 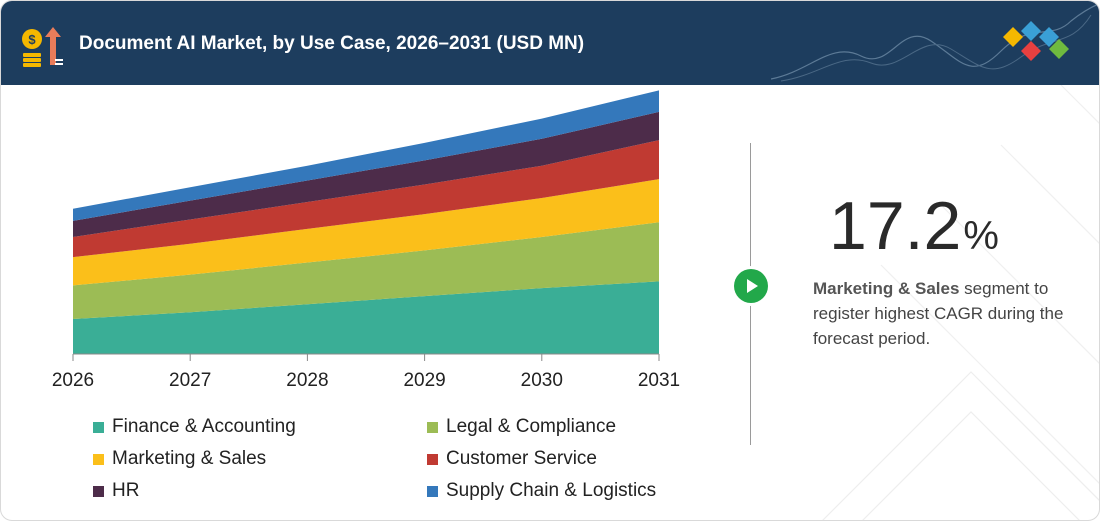 I want to click on legend-item: Marketing & Sales, so click(x=179, y=459).